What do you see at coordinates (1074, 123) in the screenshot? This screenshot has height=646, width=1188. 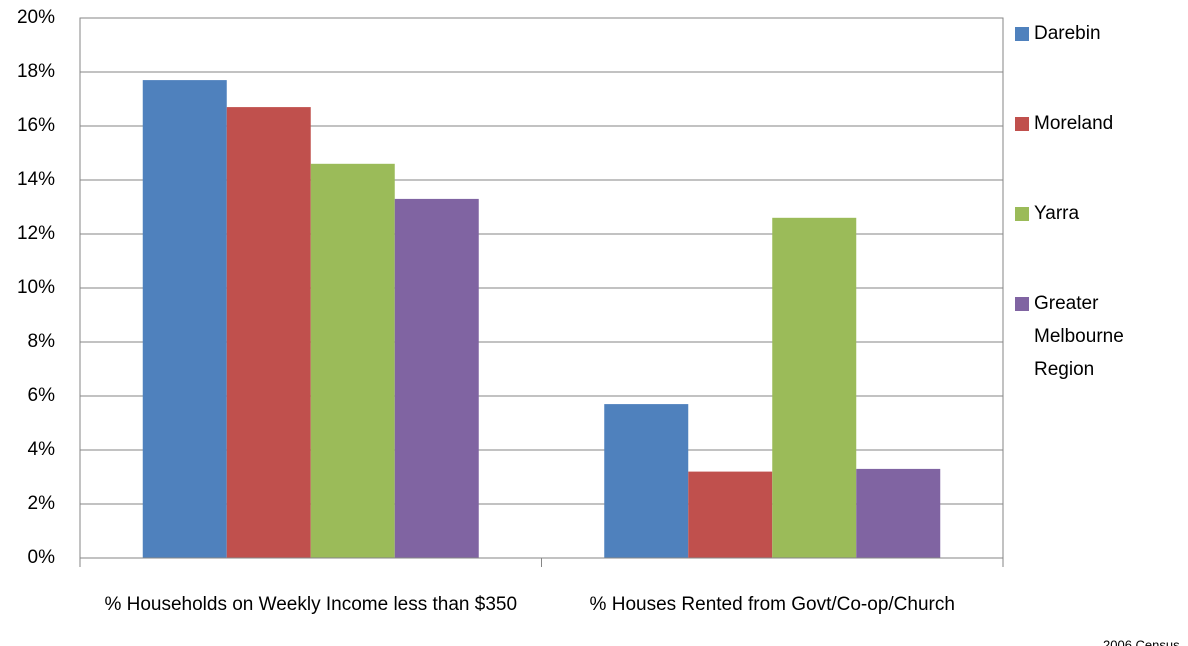 I see `legend-label: Moreland` at bounding box center [1074, 123].